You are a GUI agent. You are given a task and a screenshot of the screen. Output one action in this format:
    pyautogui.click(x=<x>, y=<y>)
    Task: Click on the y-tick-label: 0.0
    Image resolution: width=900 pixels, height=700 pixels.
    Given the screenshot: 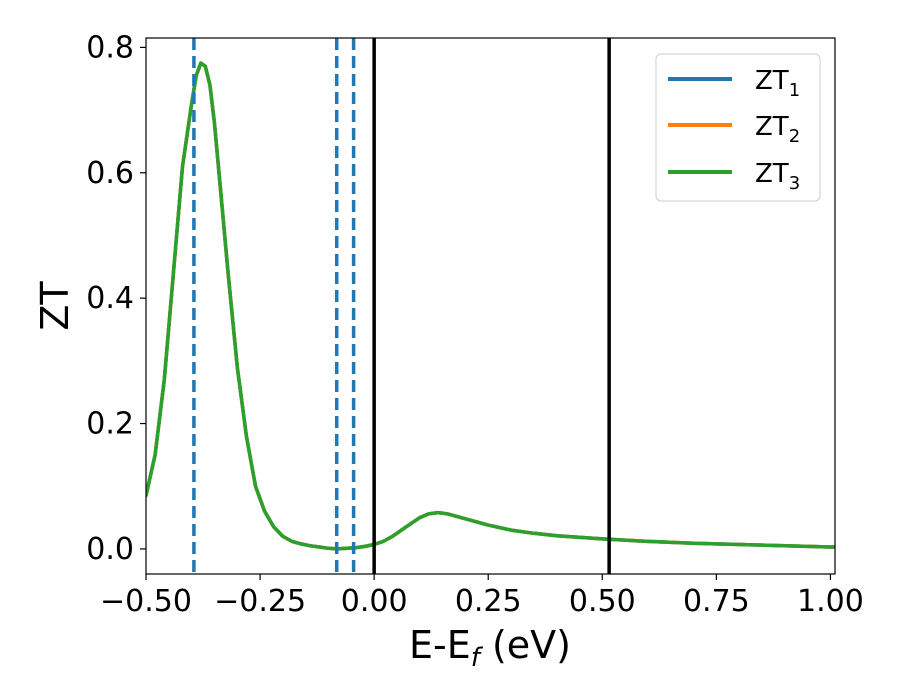 What is the action you would take?
    pyautogui.click(x=110, y=549)
    